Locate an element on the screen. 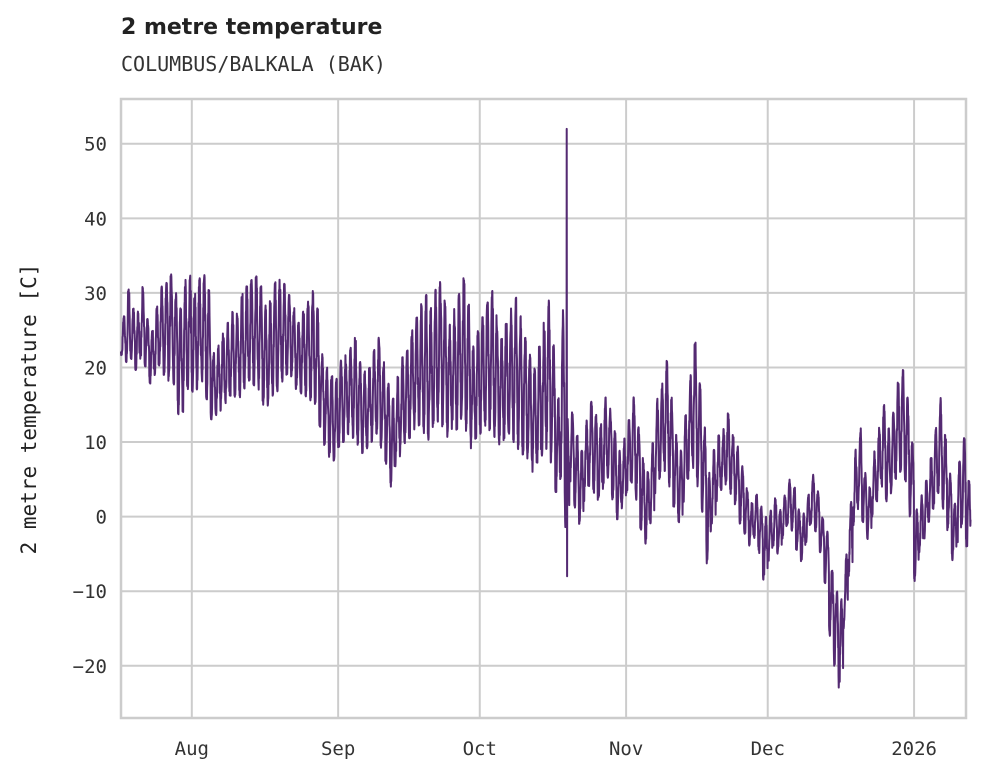 The image size is (981, 782). x-axis-tick-labels: Aug Sep Oct Nov Dec 2026 is located at coordinates (556, 749).